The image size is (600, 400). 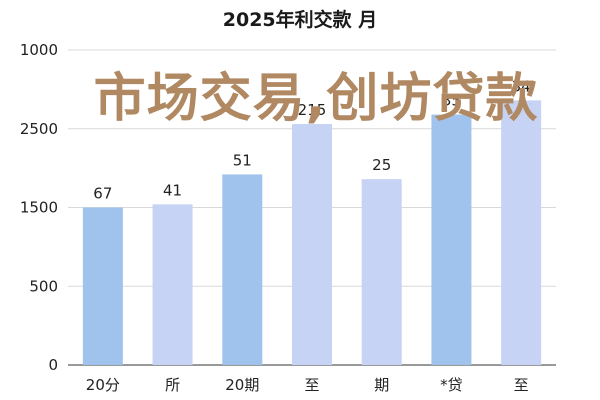 I want to click on y-tick-labels: 0 500 1500 2500 1000, so click(x=39, y=207).